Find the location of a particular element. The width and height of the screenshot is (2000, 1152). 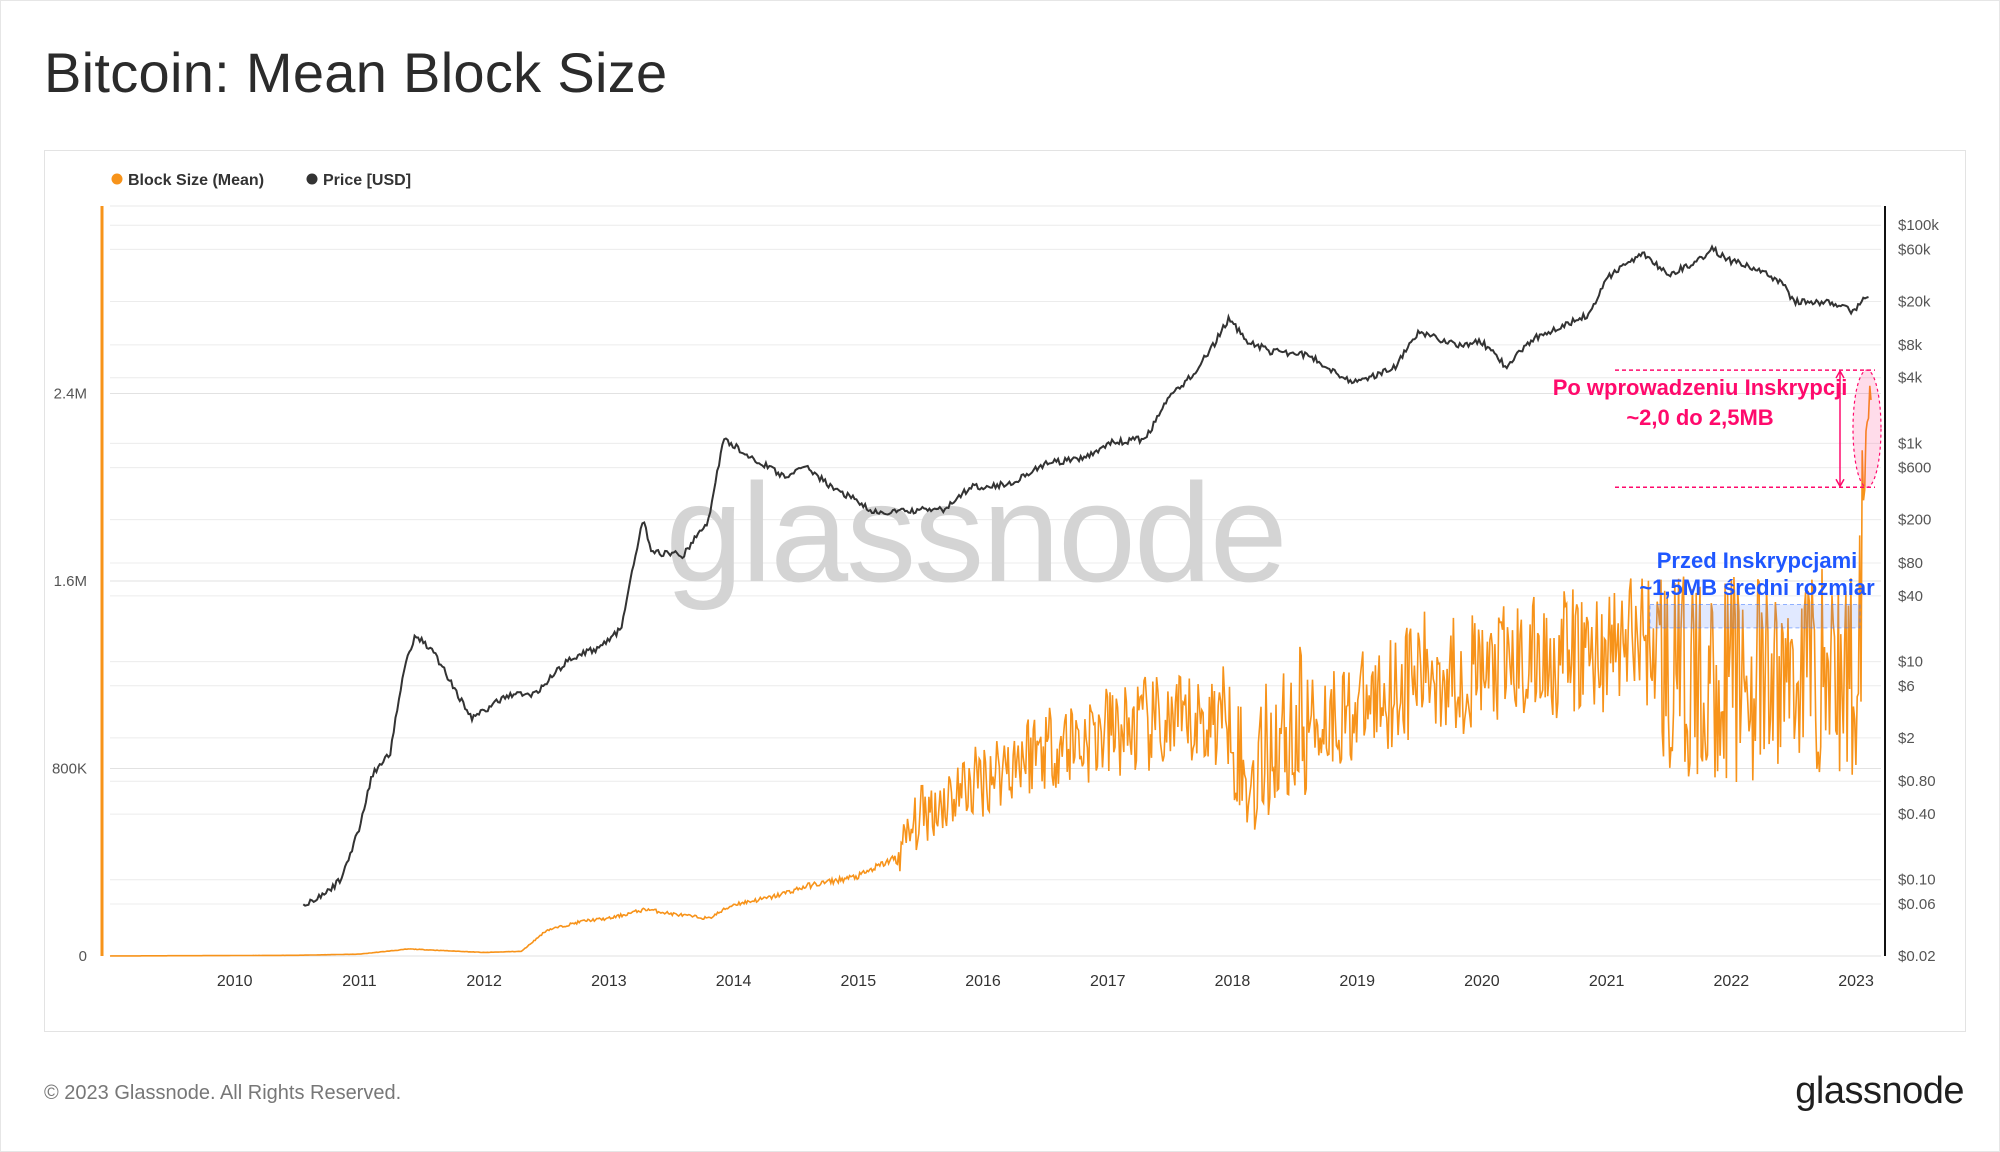

annotation-after-inscriptions: Po wprowadzeniu Inskrypcji ~2,0 do 2,5MB is located at coordinates (1717, 428).